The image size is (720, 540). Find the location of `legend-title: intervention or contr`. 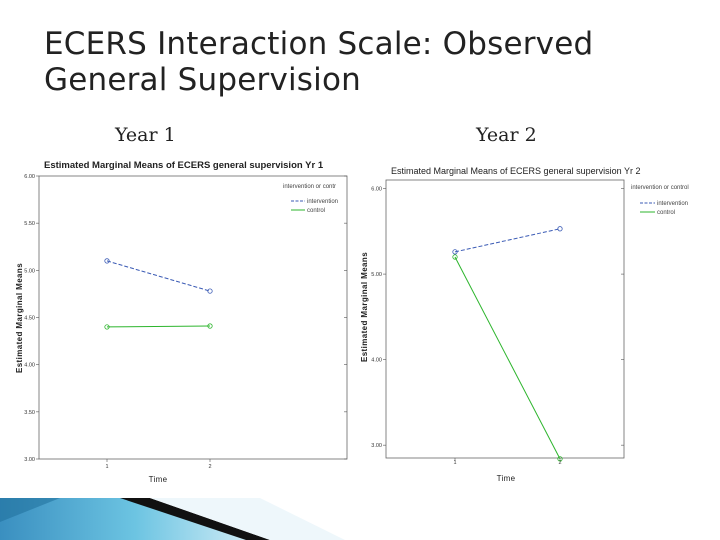

legend-title: intervention or contr is located at coordinates (309, 187).